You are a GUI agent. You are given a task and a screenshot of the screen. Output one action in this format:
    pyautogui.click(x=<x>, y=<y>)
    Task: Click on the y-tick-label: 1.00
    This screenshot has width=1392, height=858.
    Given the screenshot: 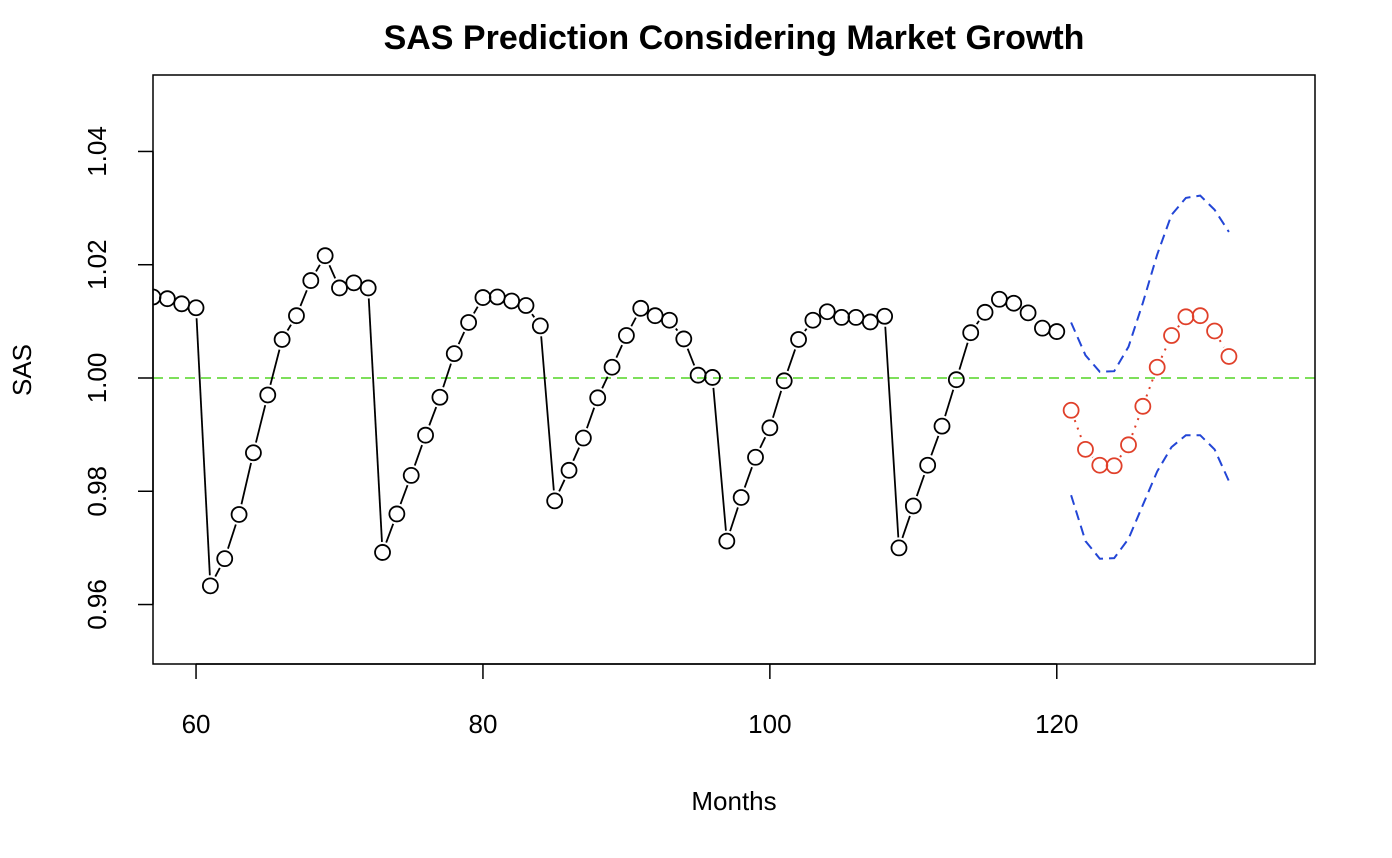 What is the action you would take?
    pyautogui.click(x=97, y=378)
    